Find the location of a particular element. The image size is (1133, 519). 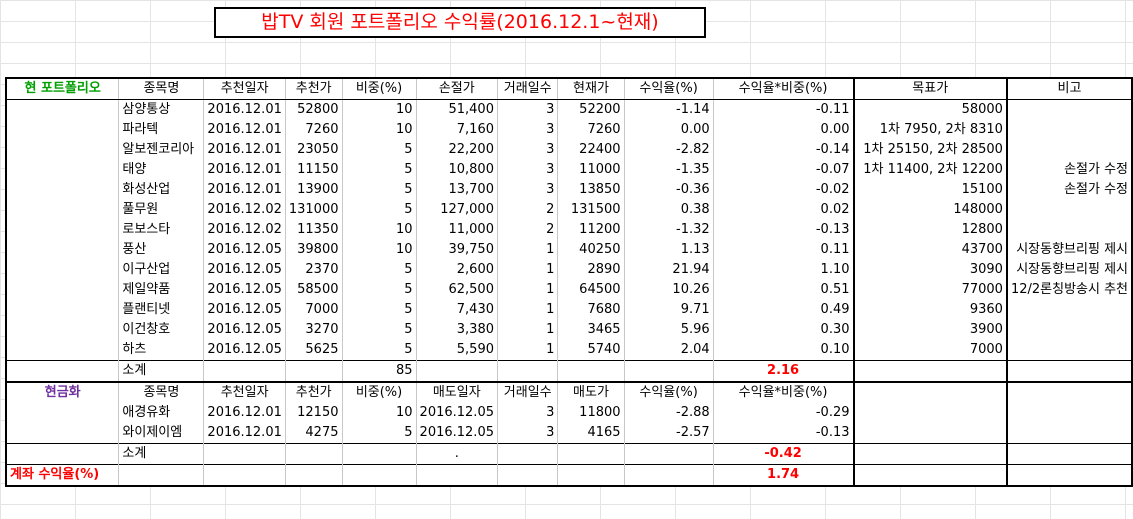

data-cell: -0.29 is located at coordinates (783, 413).